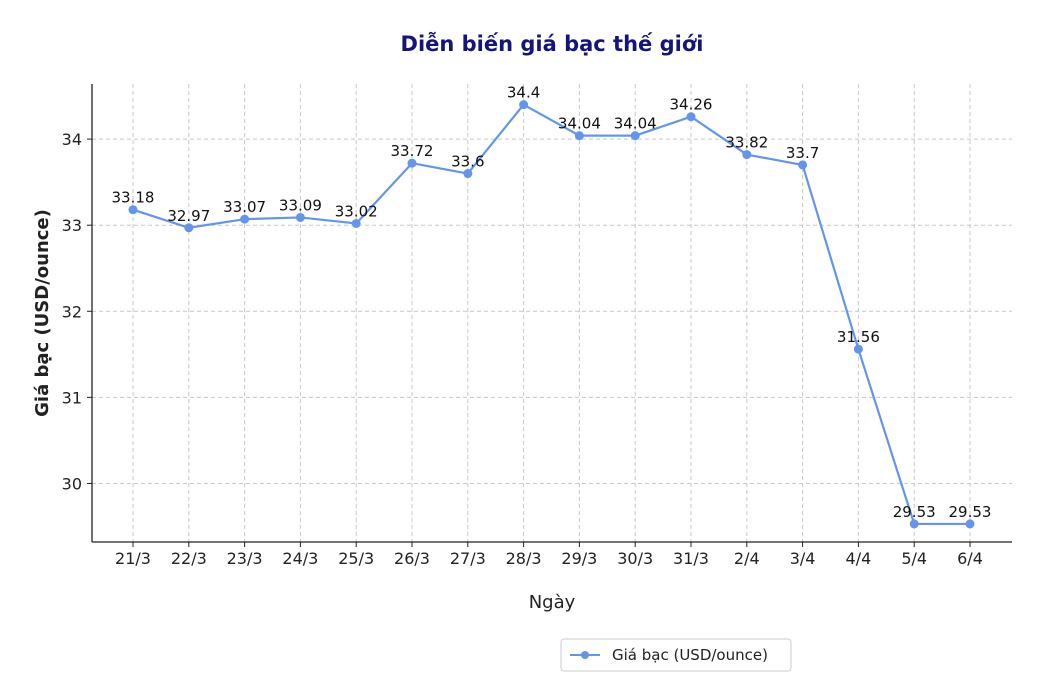  Describe the element at coordinates (803, 558) in the screenshot. I see `x-tick-label: 3/4` at that location.